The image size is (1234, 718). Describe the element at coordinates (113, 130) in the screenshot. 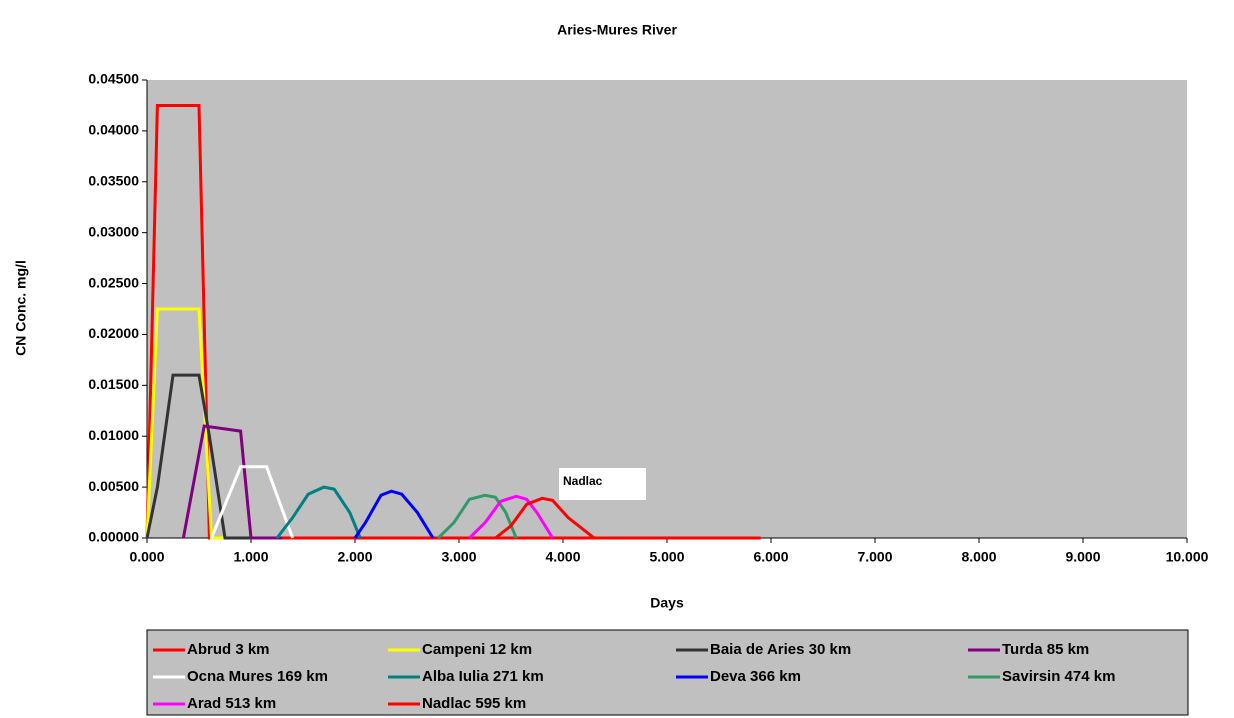

I see `y-tick-label: 0.04000` at that location.